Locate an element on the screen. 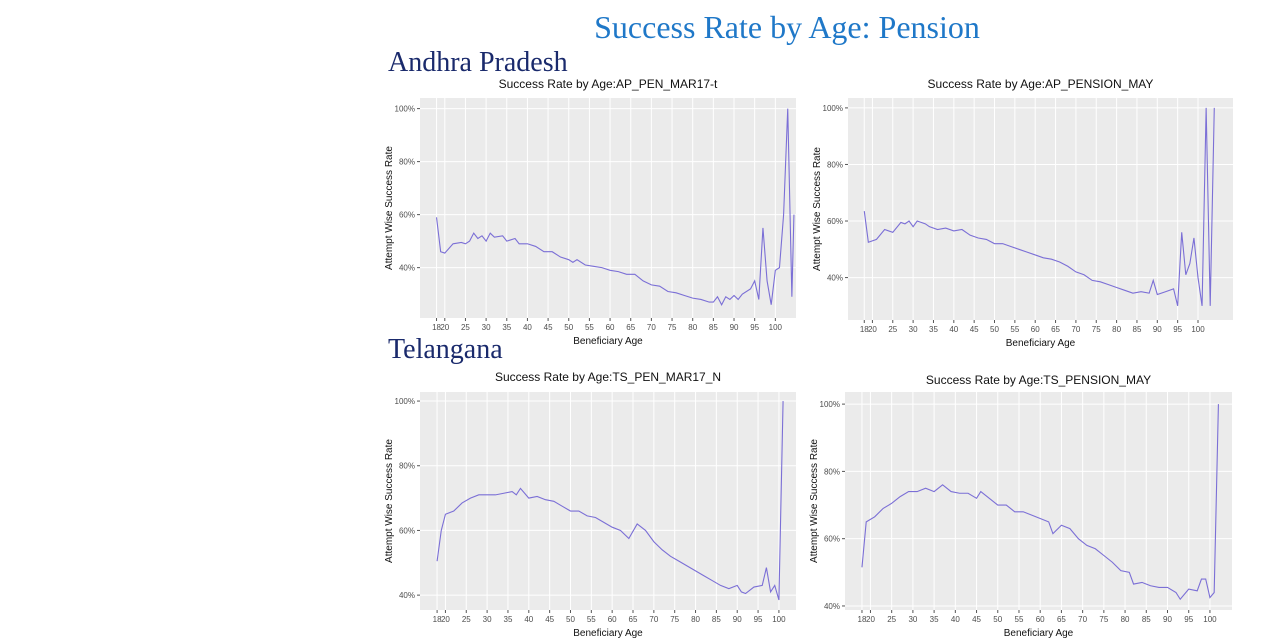  chart-title: Success Rate by Age:AP_PEN_MAR17-t is located at coordinates (608, 84).